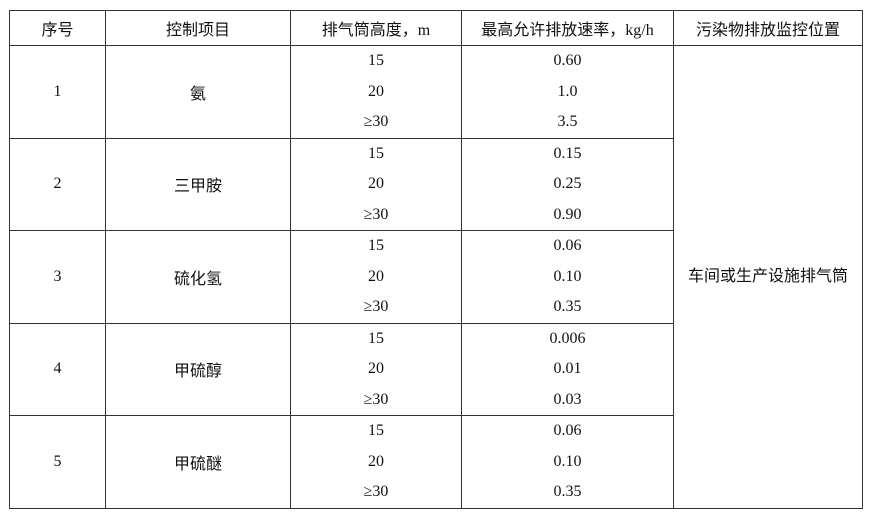 Image resolution: width=877 pixels, height=530 pixels. What do you see at coordinates (198, 462) in the screenshot?
I see `control-item: 甲硫醚` at bounding box center [198, 462].